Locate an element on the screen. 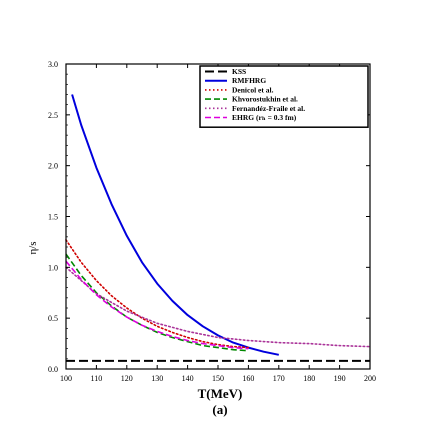  legend-label: KSS is located at coordinates (239, 71).